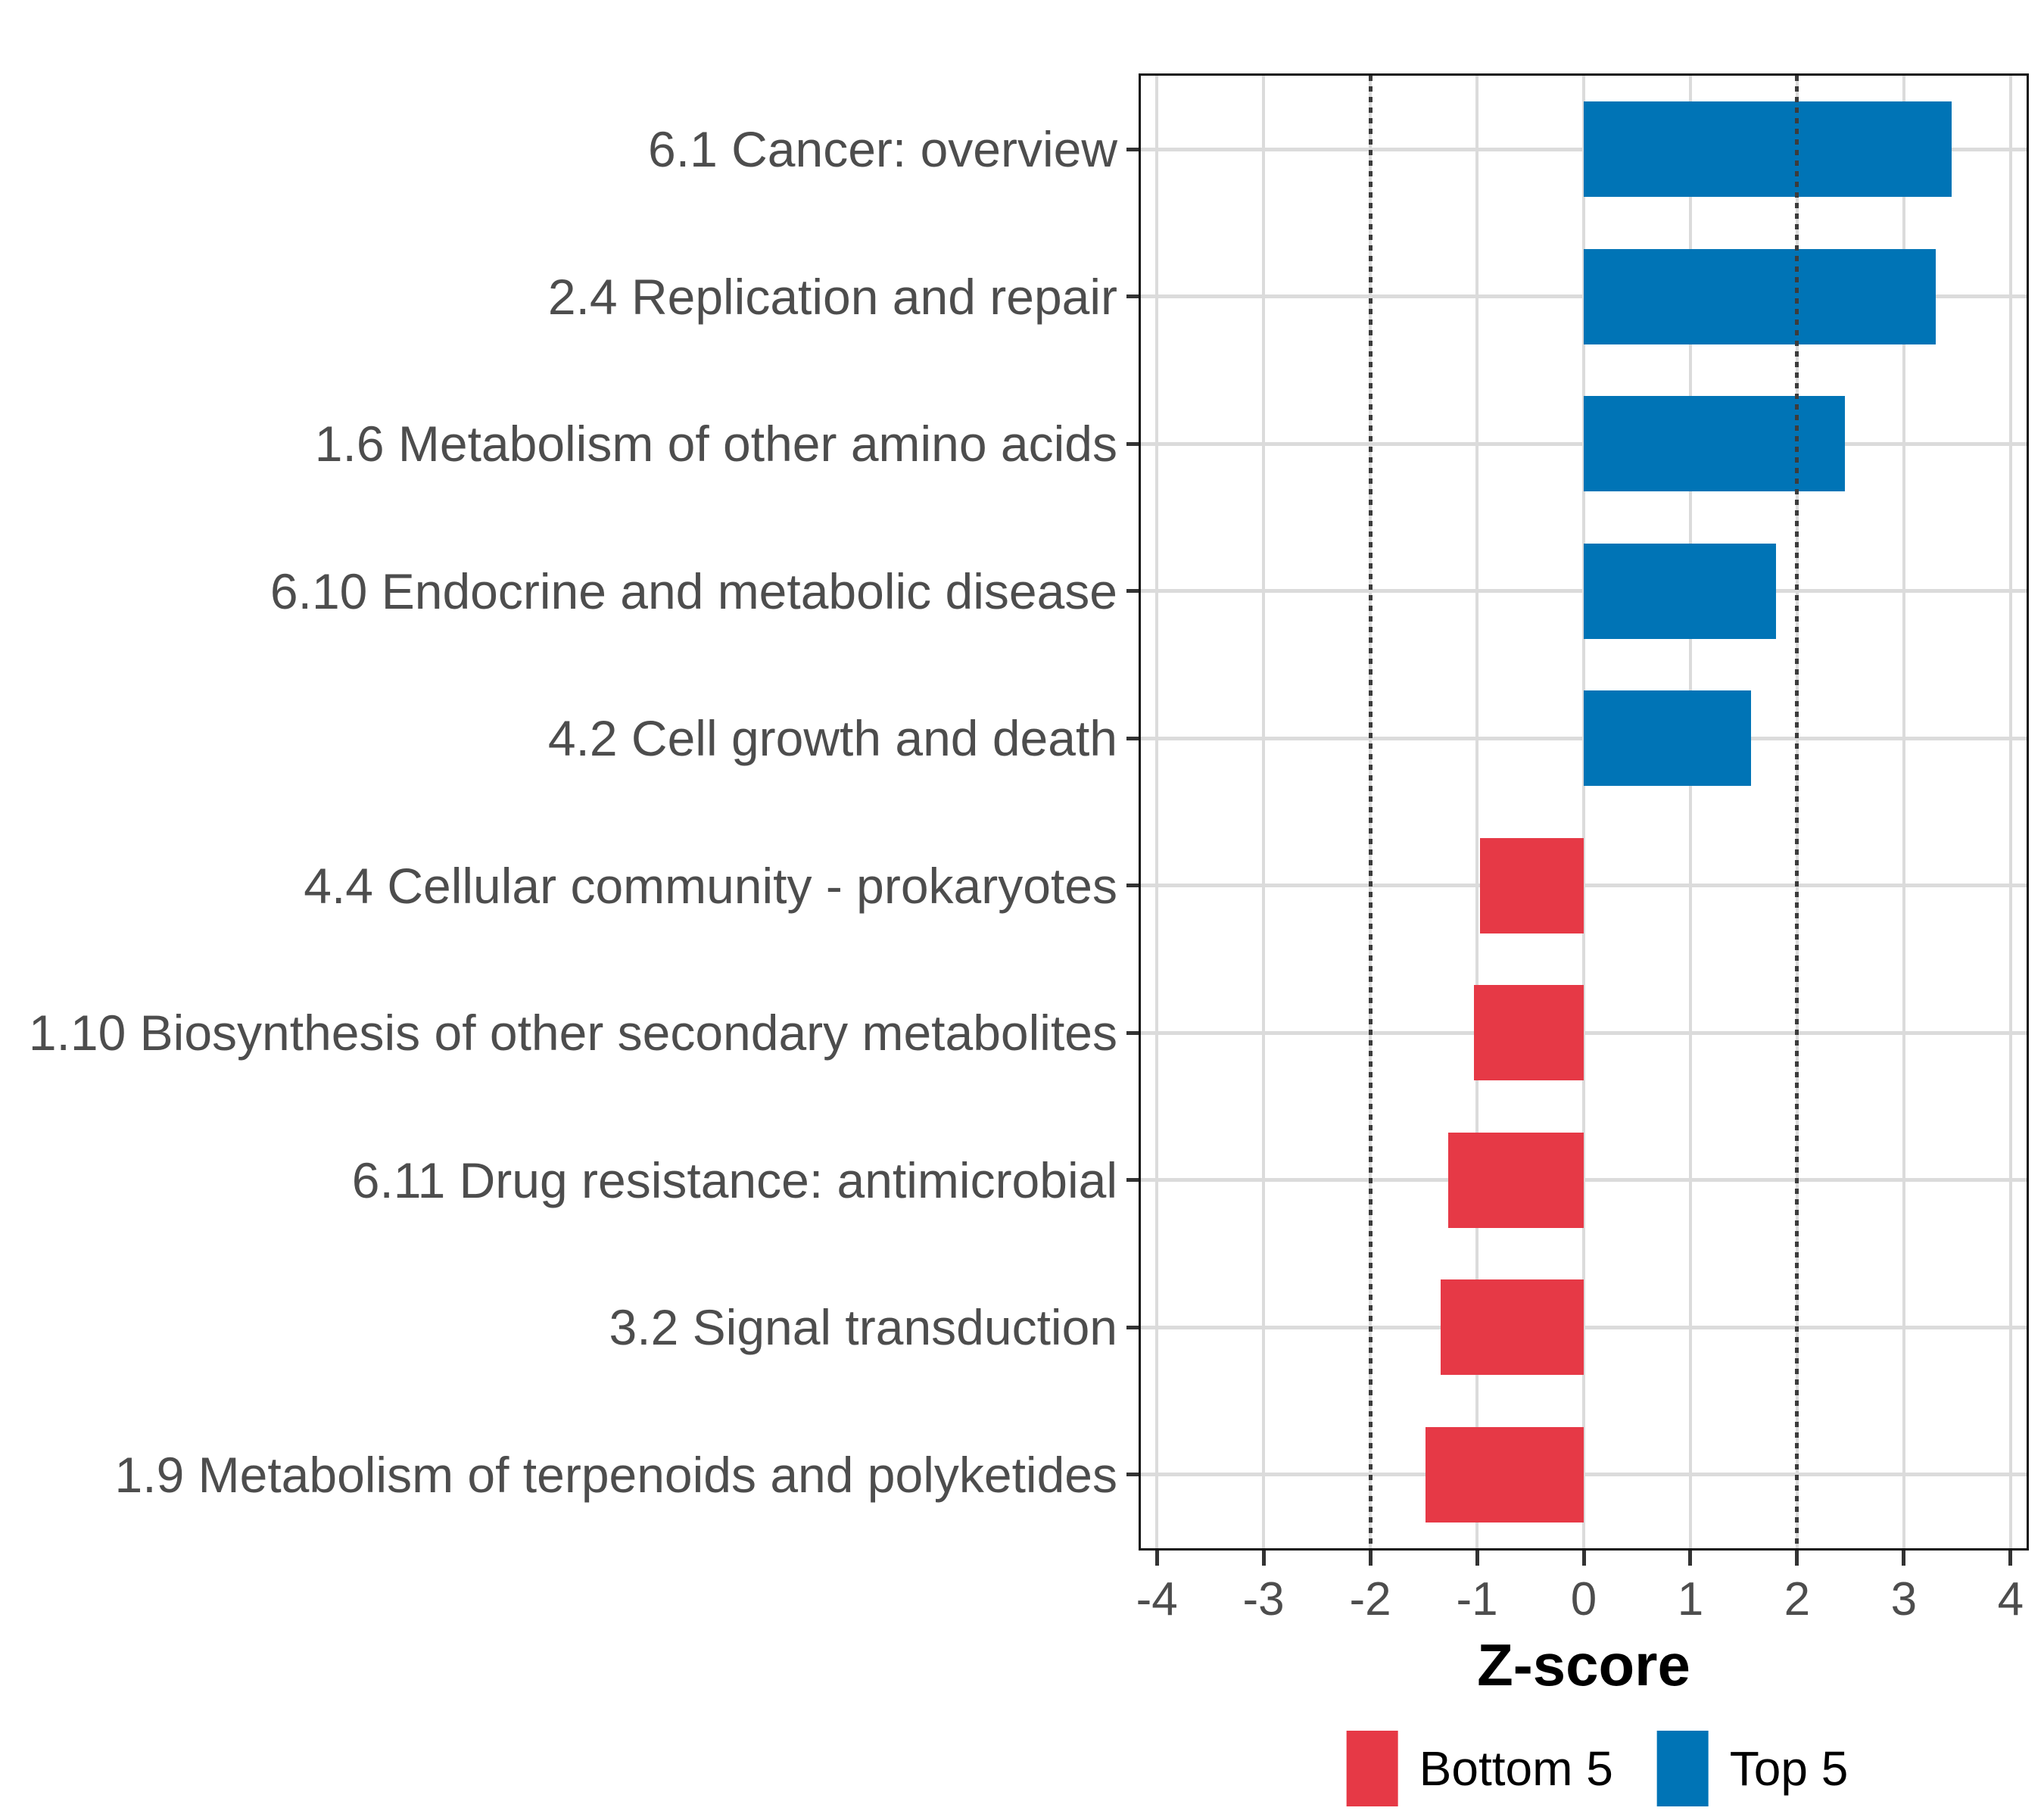  What do you see at coordinates (1690, 1599) in the screenshot?
I see `x-axis-tick-label: 1` at bounding box center [1690, 1599].